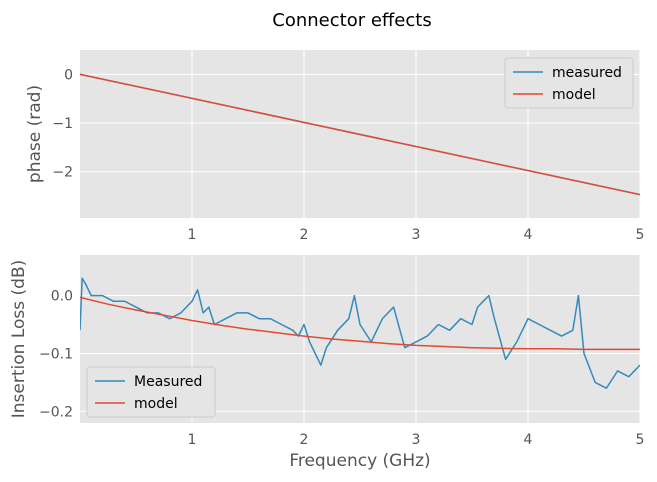  I want to click on legend-label: Measured, so click(168, 382).